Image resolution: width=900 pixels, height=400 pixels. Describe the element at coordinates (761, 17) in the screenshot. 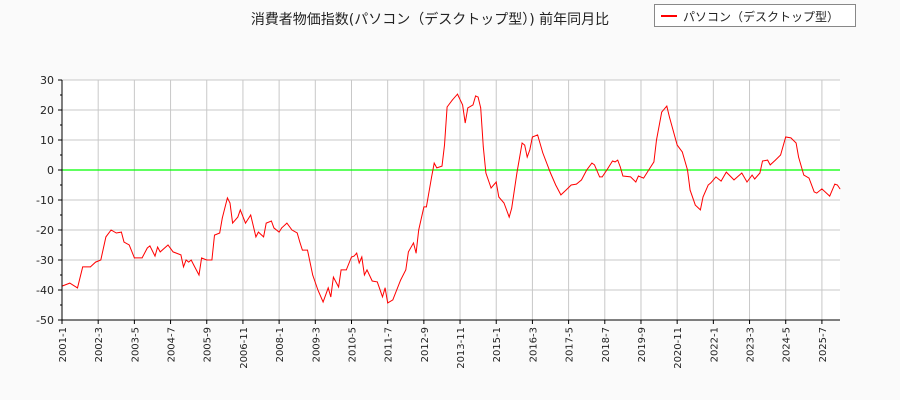

I see `legend-label: パソコン（デスクトップ型）` at that location.